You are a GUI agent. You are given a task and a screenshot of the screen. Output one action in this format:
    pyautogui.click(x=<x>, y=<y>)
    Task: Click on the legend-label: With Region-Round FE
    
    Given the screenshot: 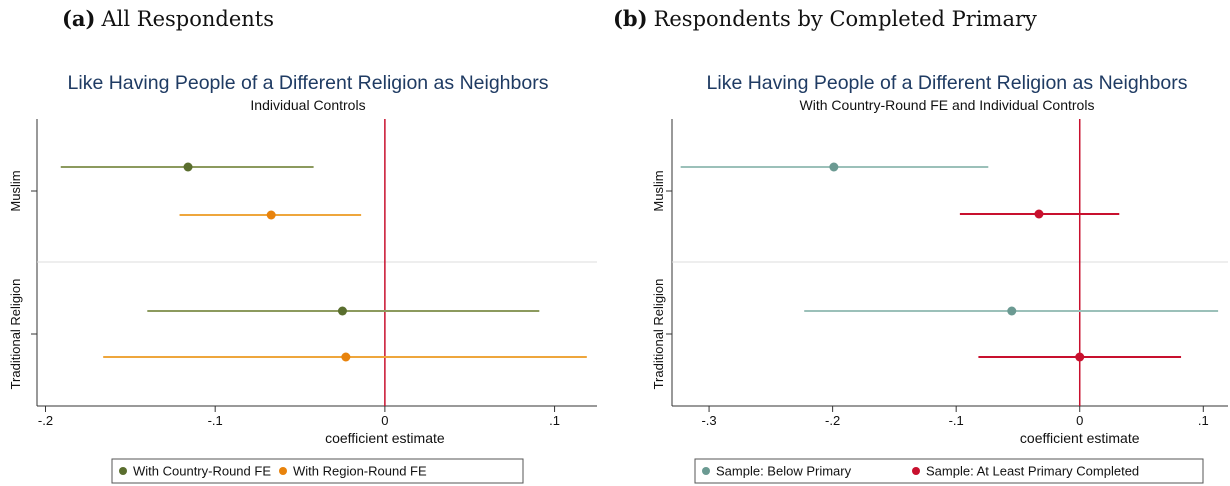 What is the action you would take?
    pyautogui.click(x=360, y=471)
    